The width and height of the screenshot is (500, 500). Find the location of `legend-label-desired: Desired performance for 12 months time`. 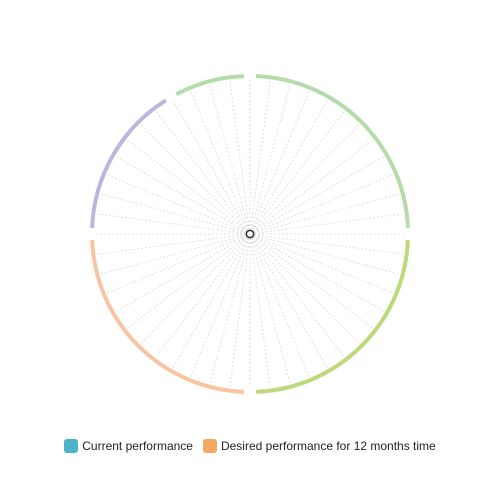

legend-label-desired: Desired performance for 12 months time is located at coordinates (328, 446).